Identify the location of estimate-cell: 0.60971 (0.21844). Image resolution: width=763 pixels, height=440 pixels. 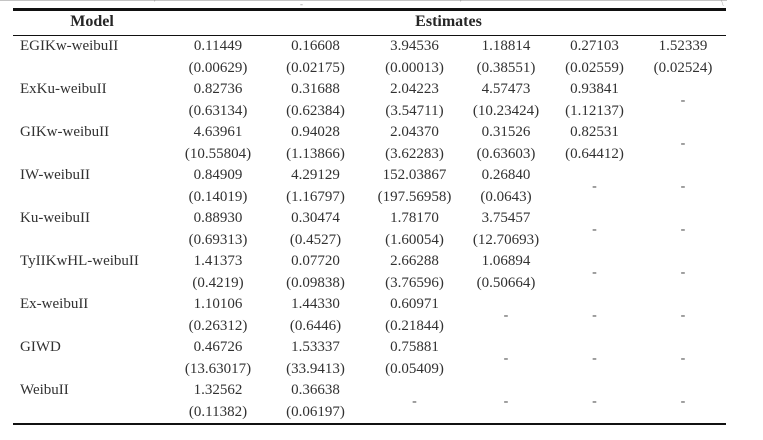
(414, 315).